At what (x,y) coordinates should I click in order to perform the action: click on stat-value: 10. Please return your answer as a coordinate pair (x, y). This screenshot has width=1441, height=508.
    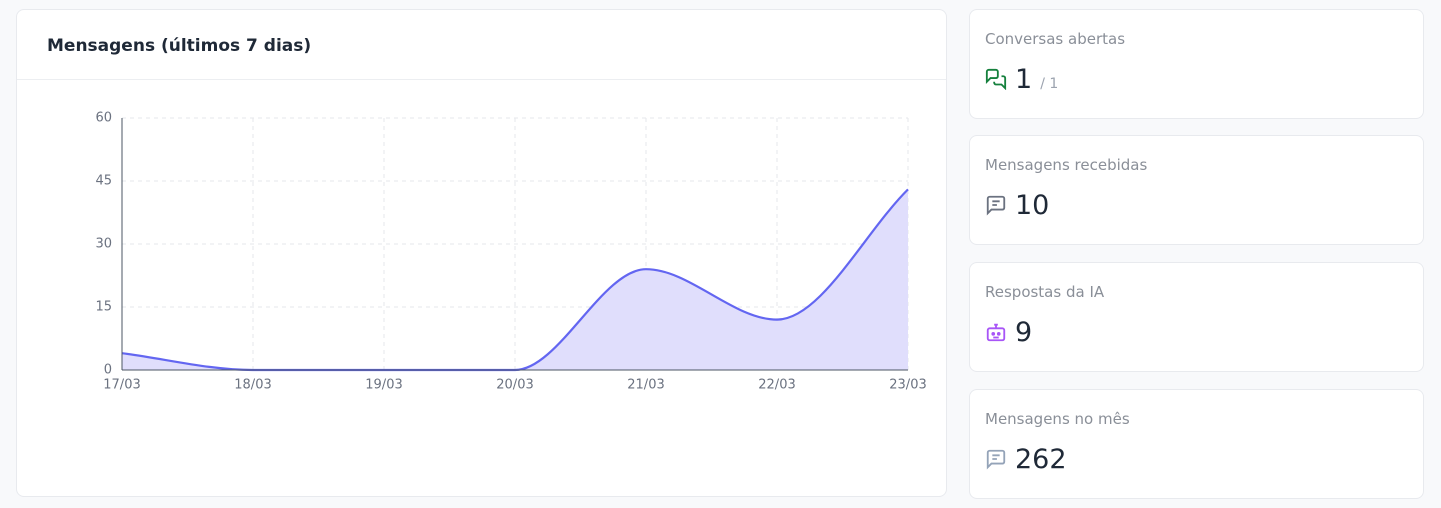
    Looking at the image, I should click on (1032, 205).